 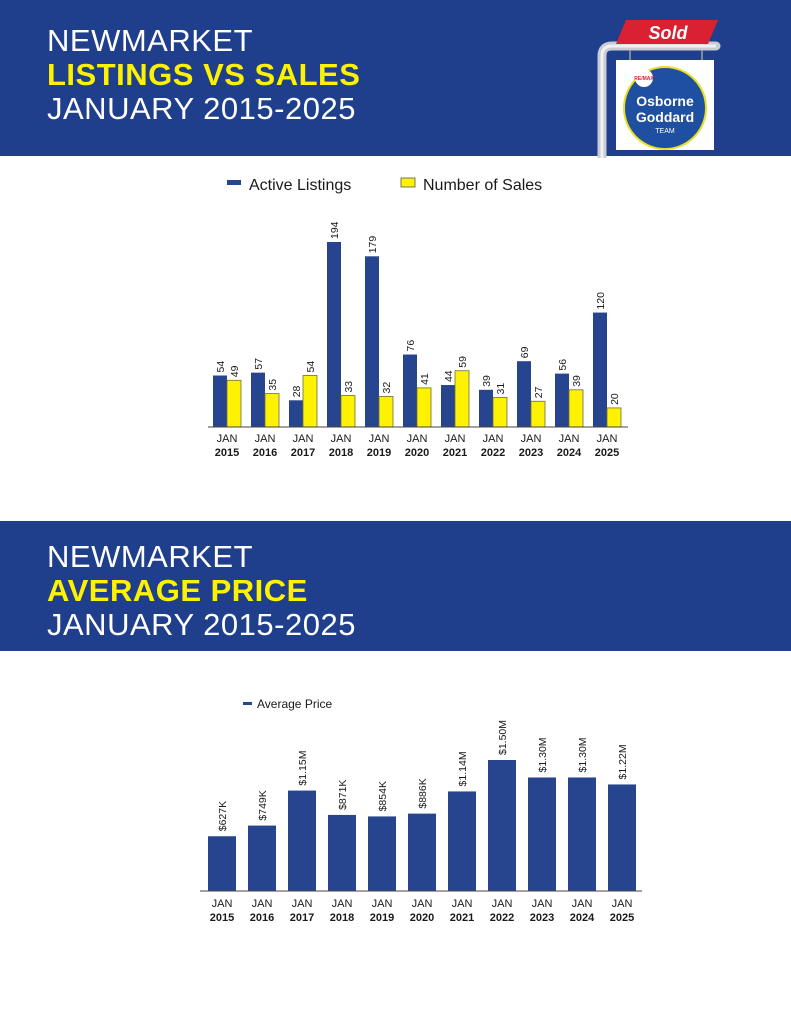 What do you see at coordinates (411, 346) in the screenshot?
I see `data-label-active-listings-2020: 76` at bounding box center [411, 346].